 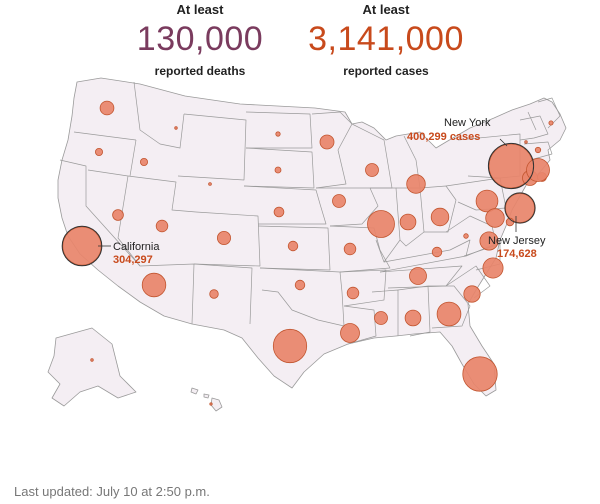 I want to click on case-bubble-nv, so click(x=118, y=215).